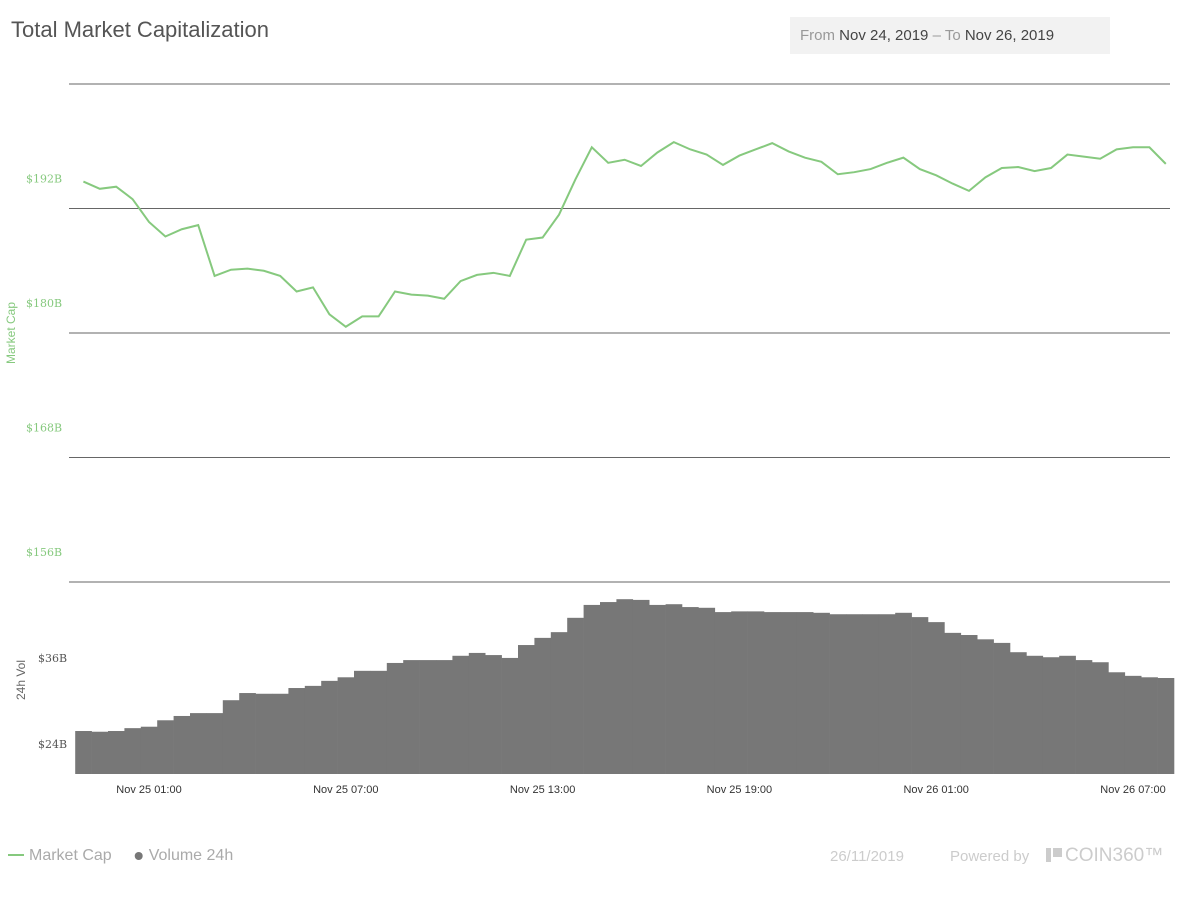  What do you see at coordinates (70, 855) in the screenshot?
I see `legend-label: Market Cap` at bounding box center [70, 855].